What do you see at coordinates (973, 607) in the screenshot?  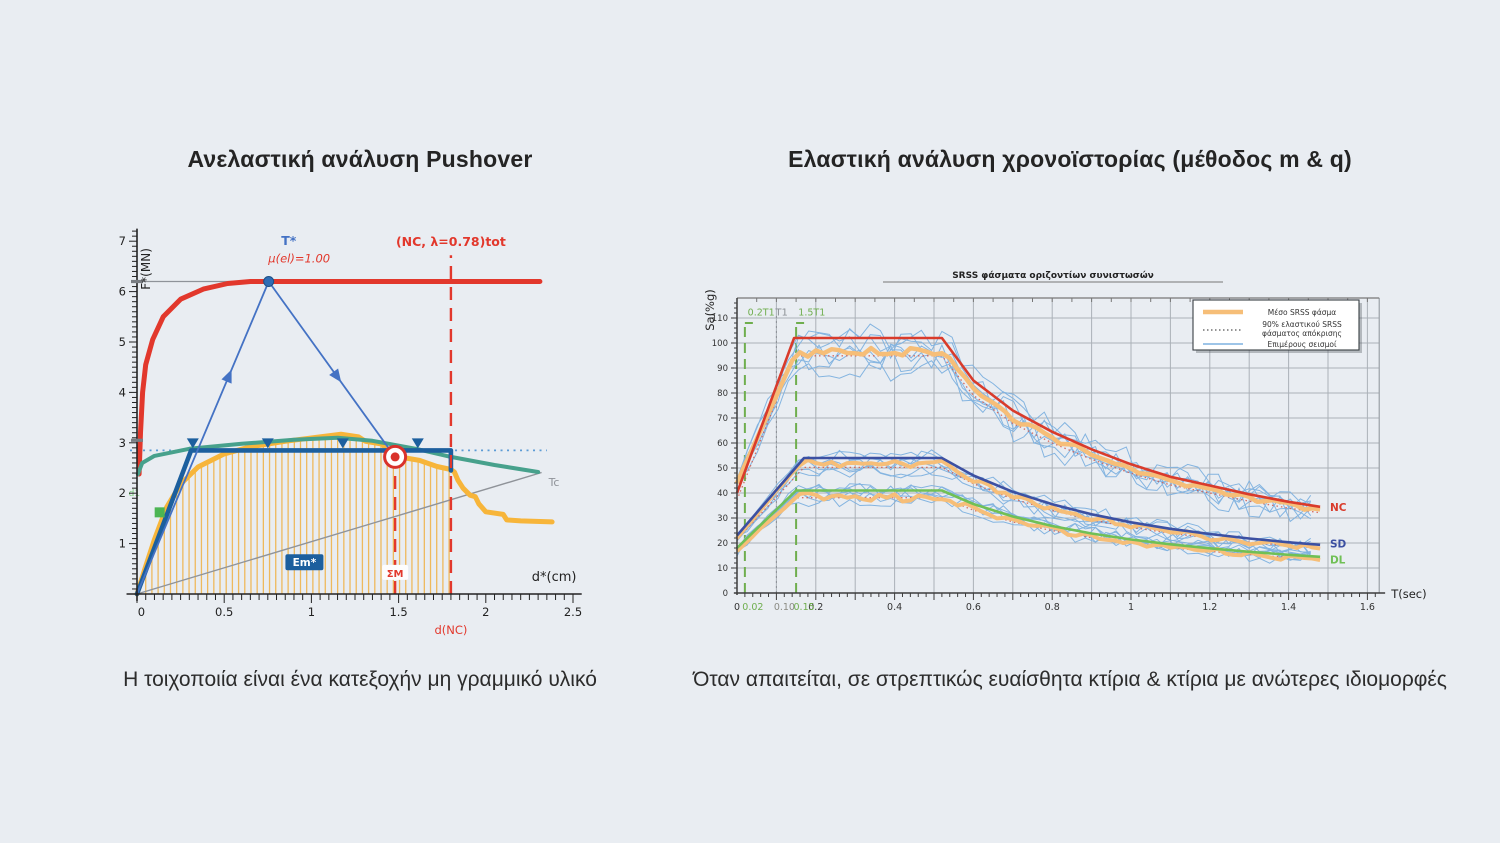 I see `x-tick-label: 0.6` at bounding box center [973, 607].